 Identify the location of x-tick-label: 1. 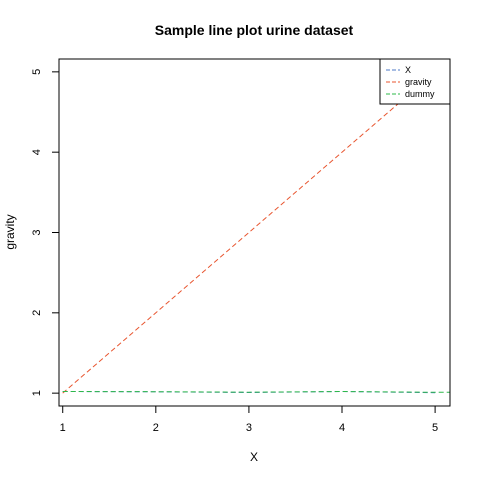
(63, 428).